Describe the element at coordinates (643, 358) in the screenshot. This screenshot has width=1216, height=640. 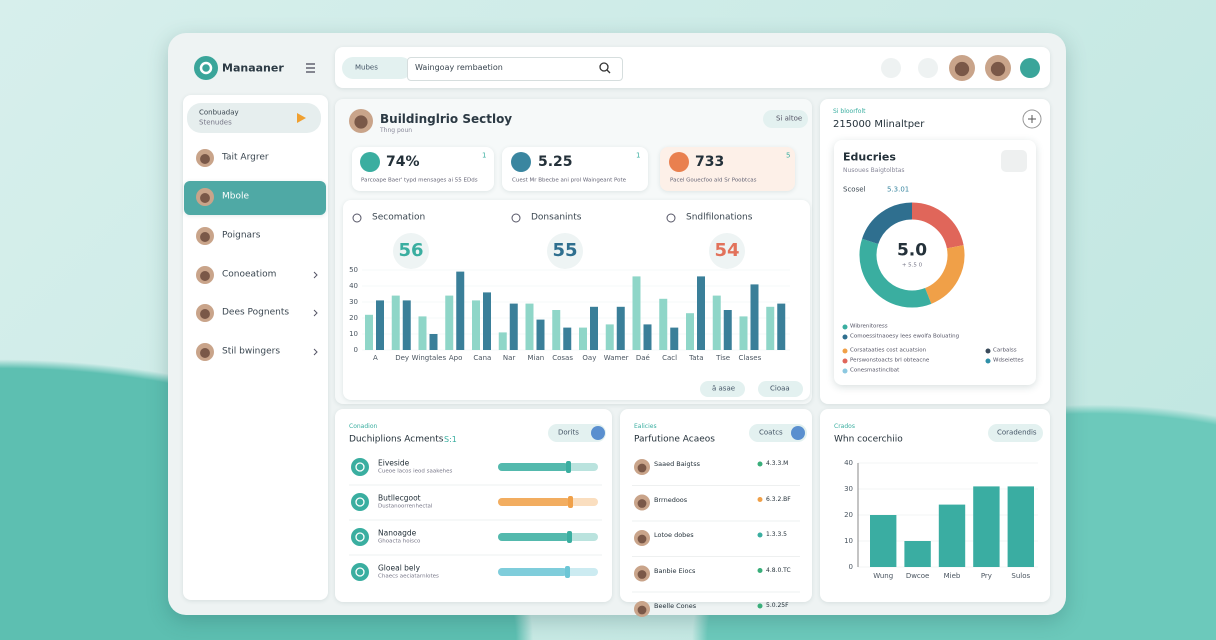
I see `x-tick-label: Daé` at that location.